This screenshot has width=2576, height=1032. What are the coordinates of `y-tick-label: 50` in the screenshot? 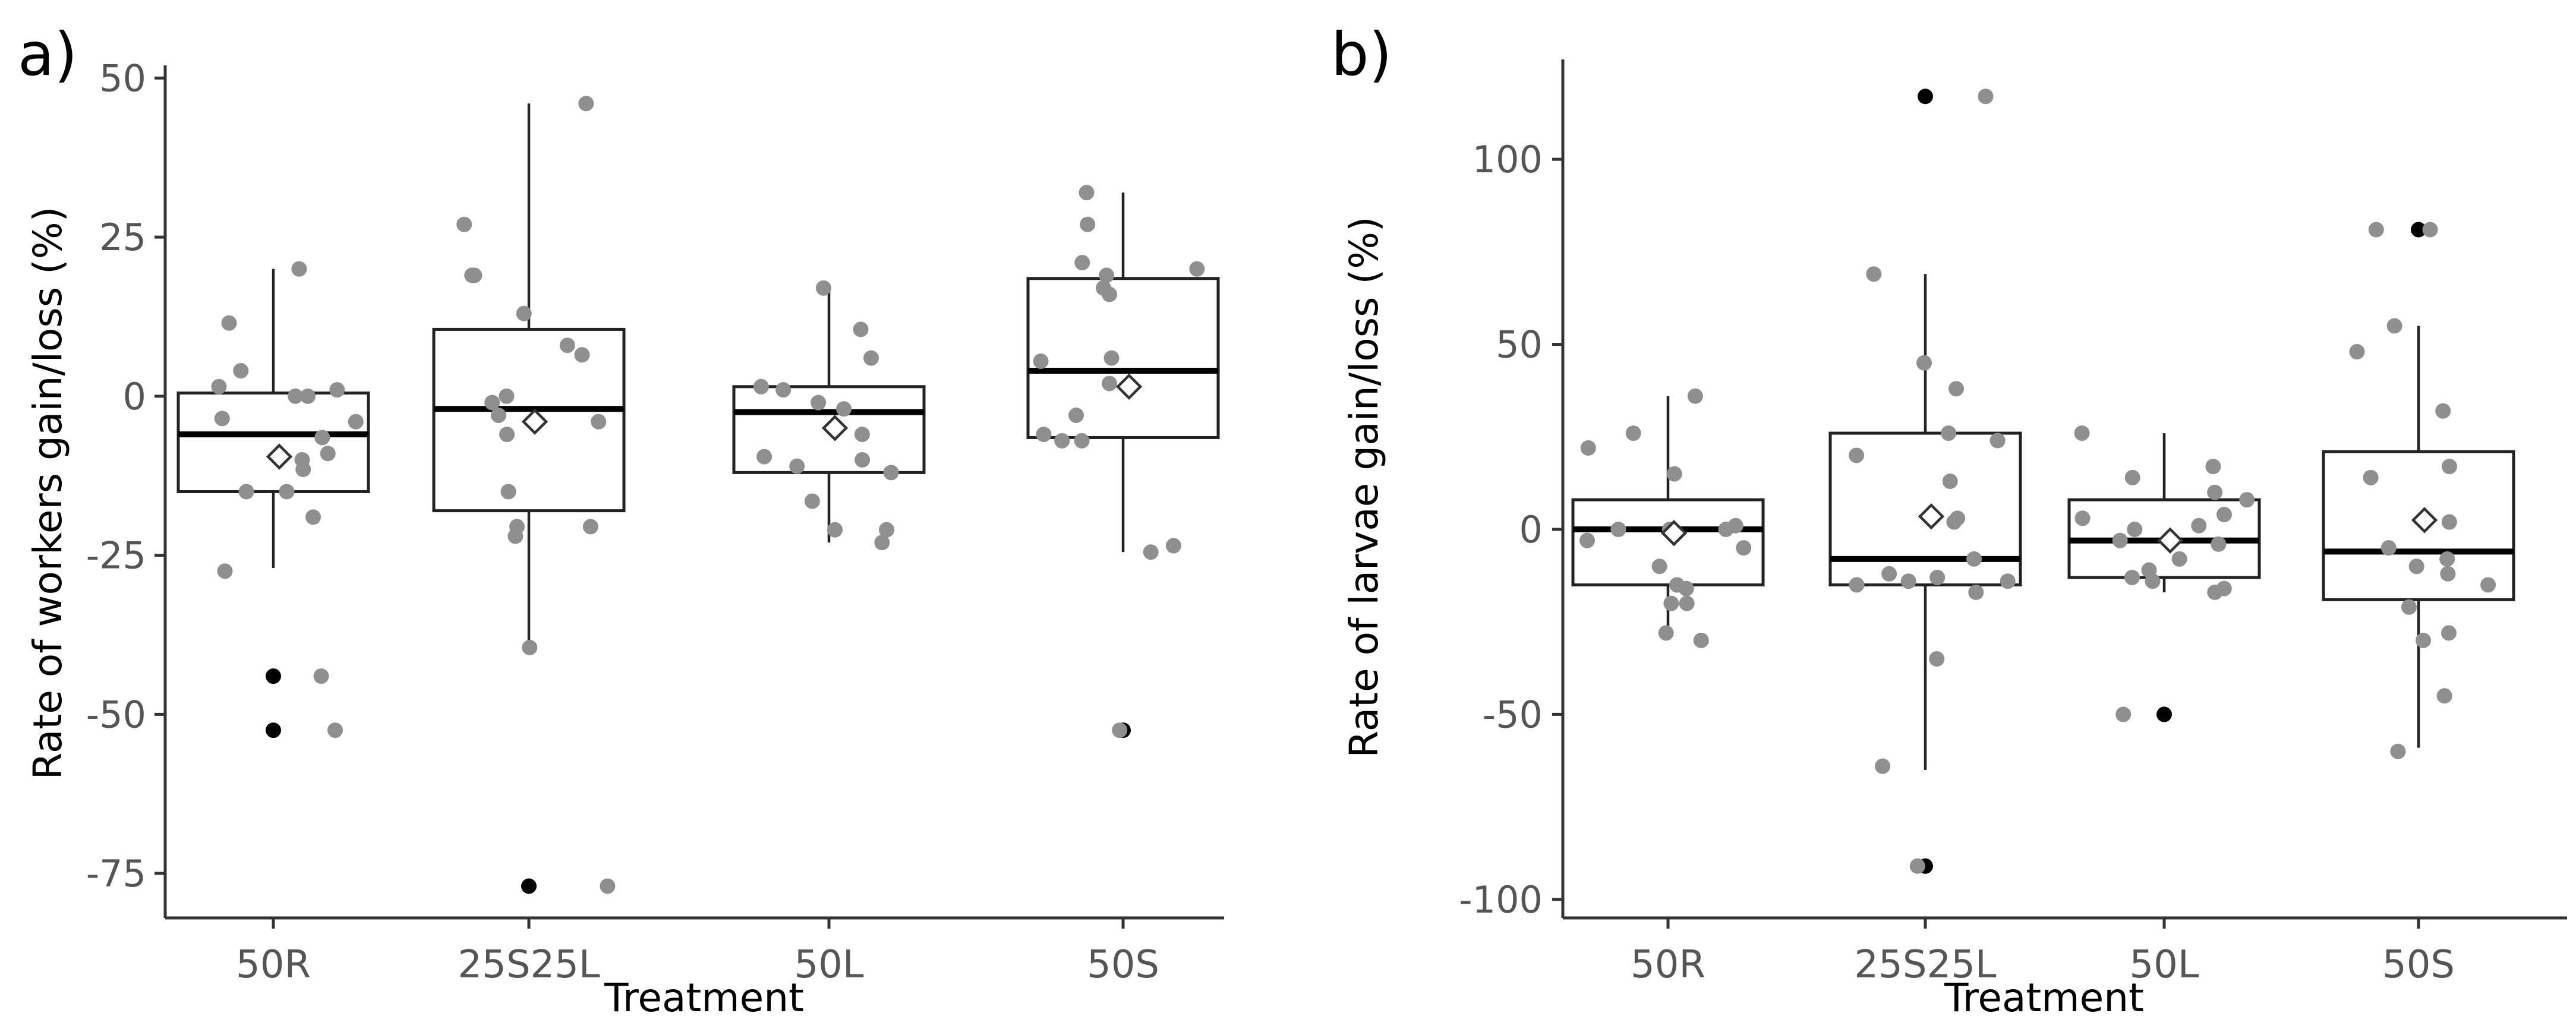 It's located at (123, 78).